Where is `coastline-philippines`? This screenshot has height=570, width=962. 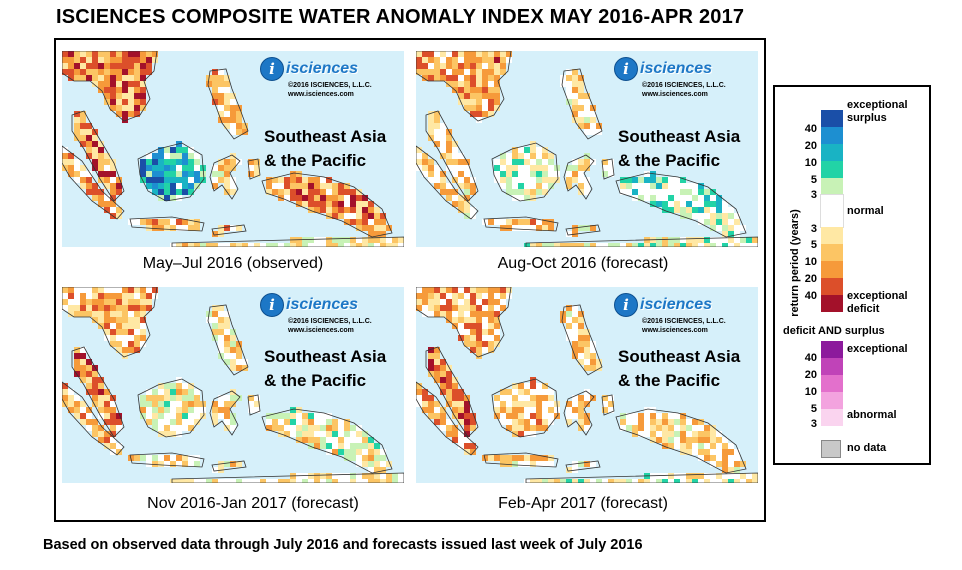
coastline-philippines is located at coordinates (582, 104).